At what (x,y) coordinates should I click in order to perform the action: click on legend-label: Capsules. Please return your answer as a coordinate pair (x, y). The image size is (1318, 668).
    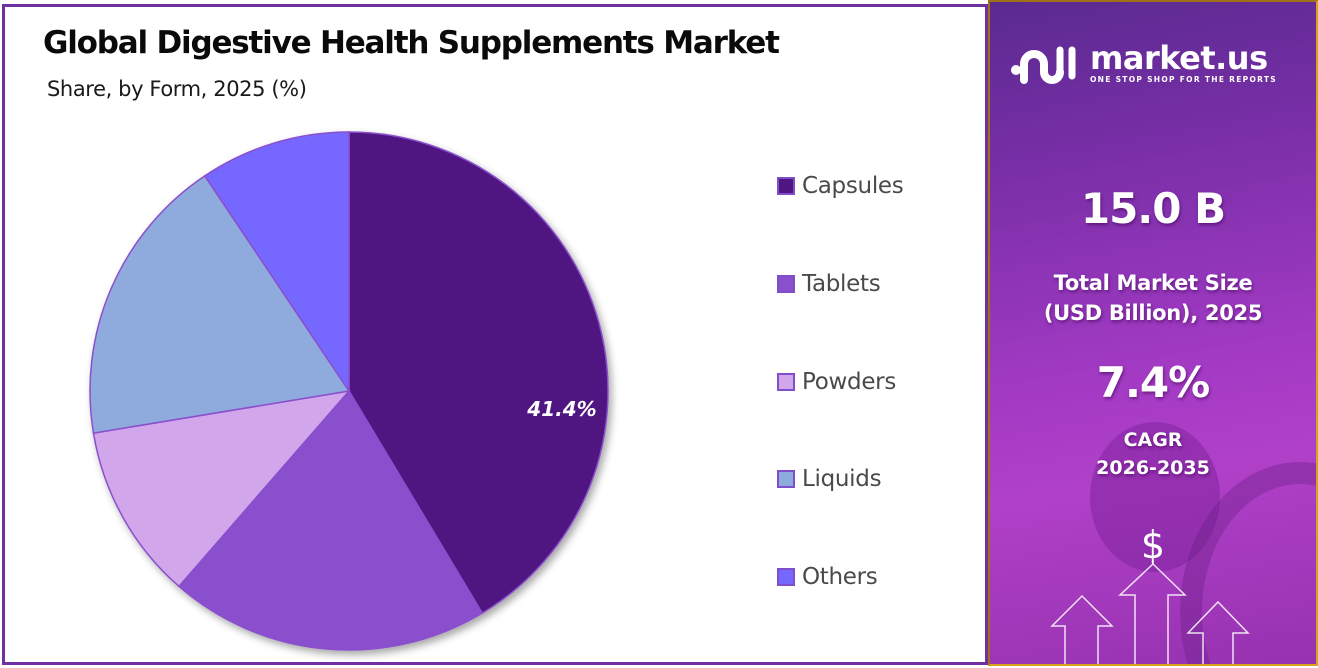
    Looking at the image, I should click on (853, 186).